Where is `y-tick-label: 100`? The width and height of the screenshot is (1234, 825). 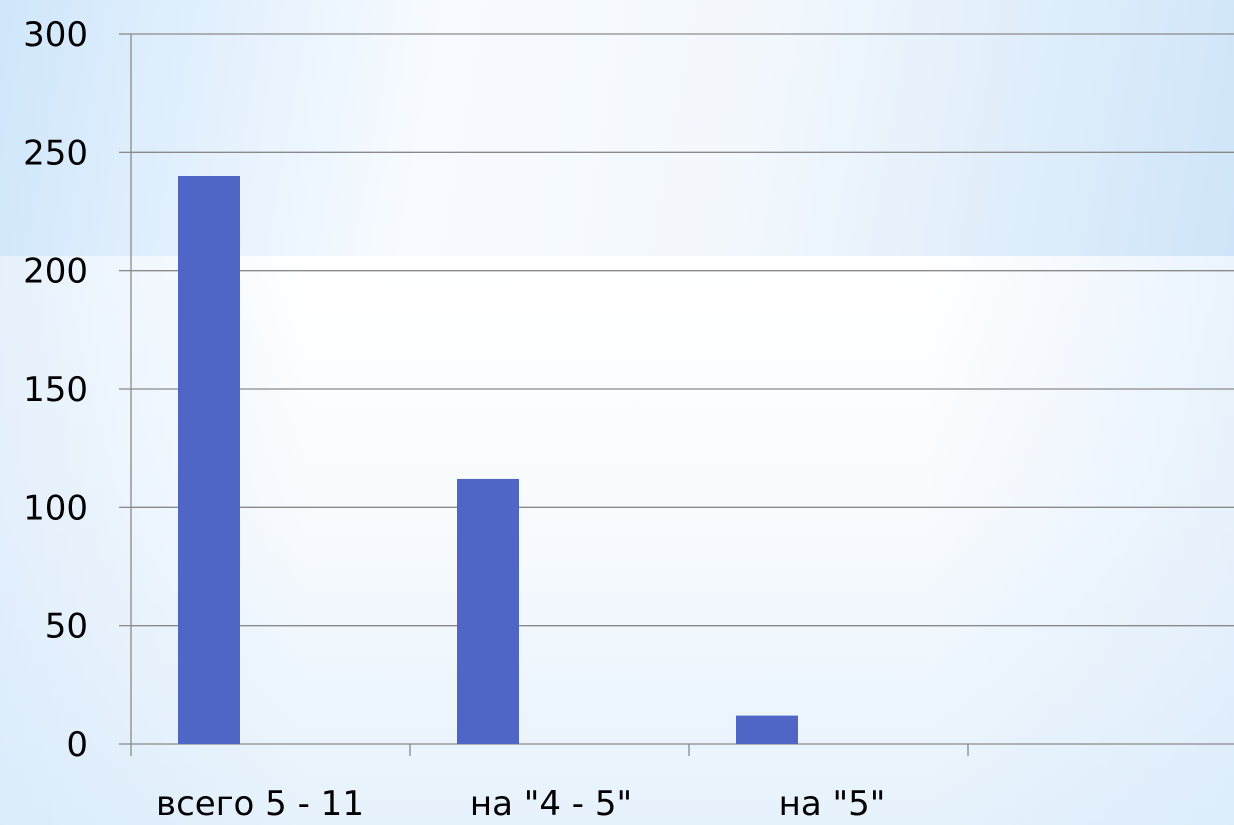
y-tick-label: 100 is located at coordinates (55, 508).